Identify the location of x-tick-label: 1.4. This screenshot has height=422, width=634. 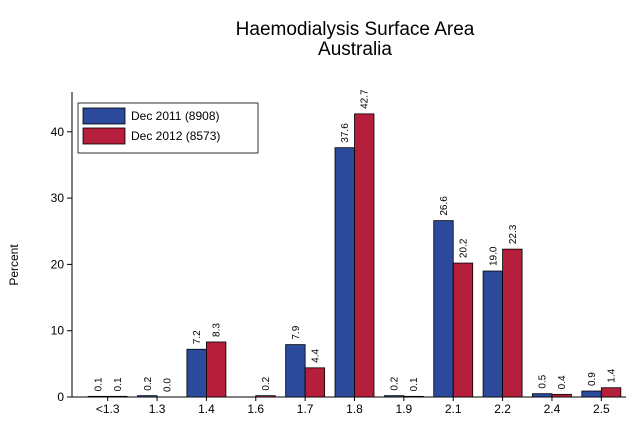
(206, 409).